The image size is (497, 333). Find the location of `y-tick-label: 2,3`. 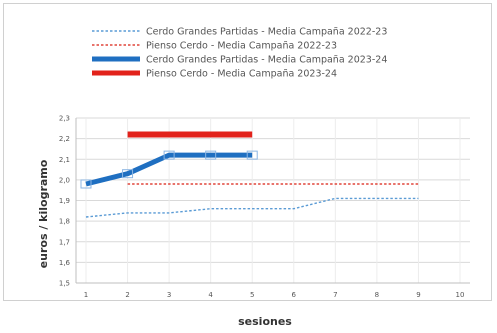

y-tick-label: 2,3 is located at coordinates (64, 119).